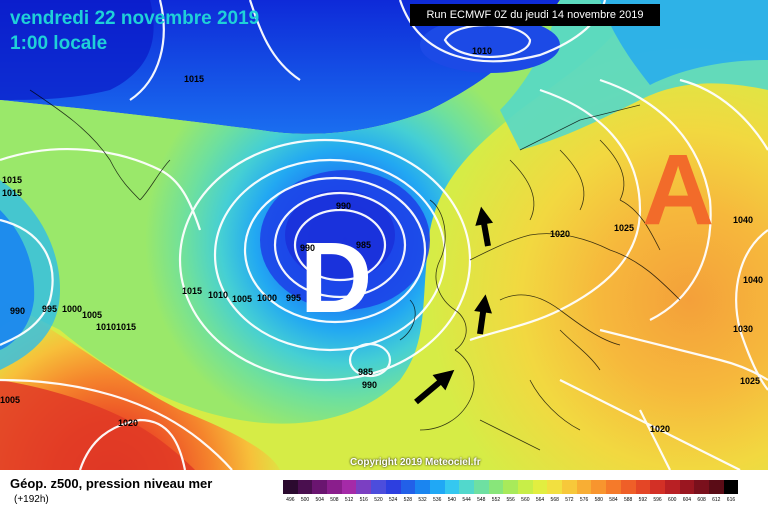  I want to click on color-scale-label: 560, so click(525, 500).